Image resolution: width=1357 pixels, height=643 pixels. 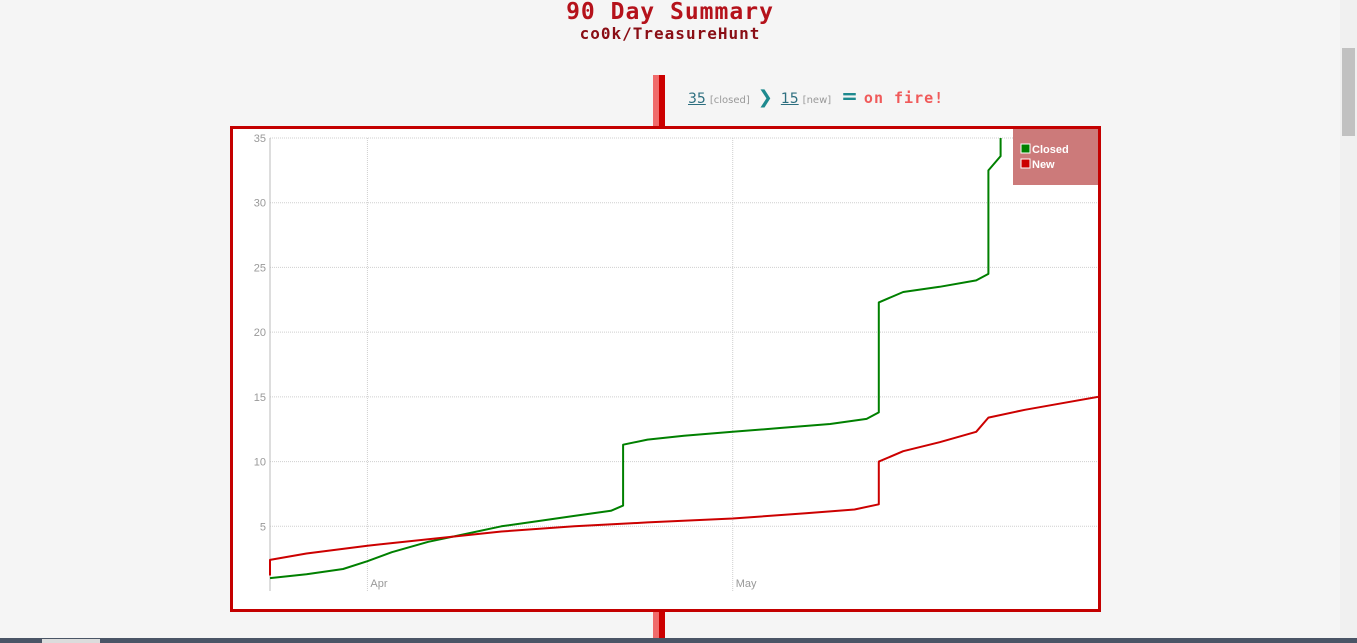 I want to click on y-tick-label: 15, so click(x=260, y=398).